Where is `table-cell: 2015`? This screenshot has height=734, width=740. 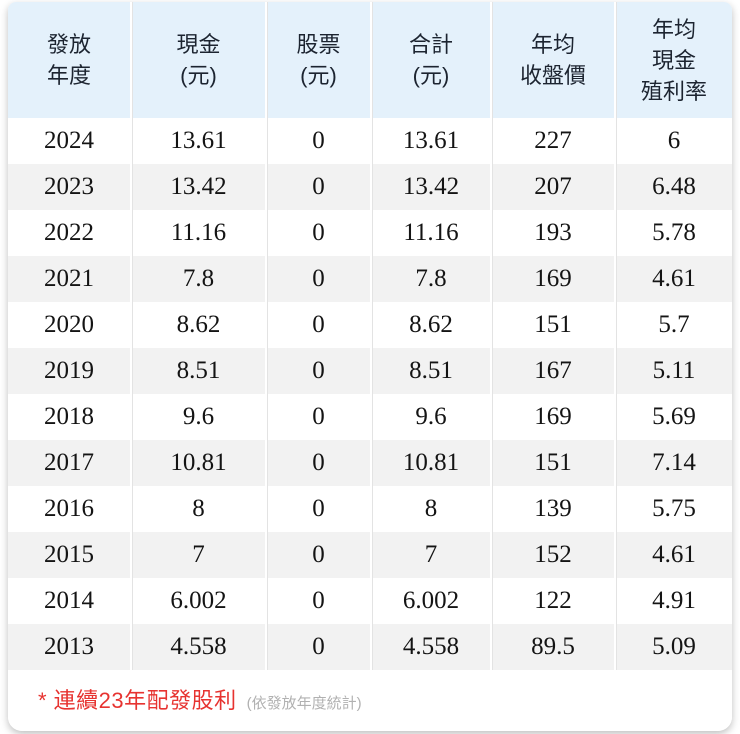 table-cell: 2015 is located at coordinates (69, 555).